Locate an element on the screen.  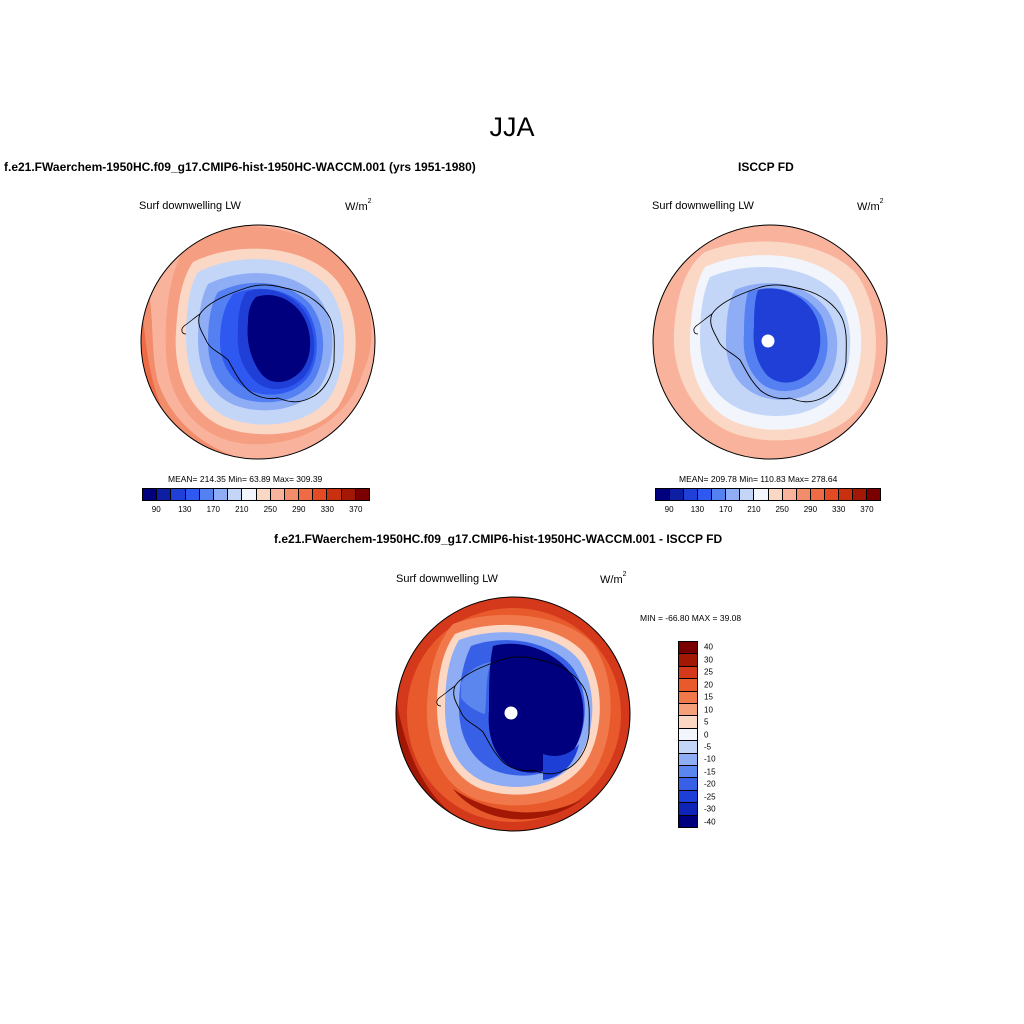
panel-3-colorbar-tick-label: -20 is located at coordinates (710, 784).